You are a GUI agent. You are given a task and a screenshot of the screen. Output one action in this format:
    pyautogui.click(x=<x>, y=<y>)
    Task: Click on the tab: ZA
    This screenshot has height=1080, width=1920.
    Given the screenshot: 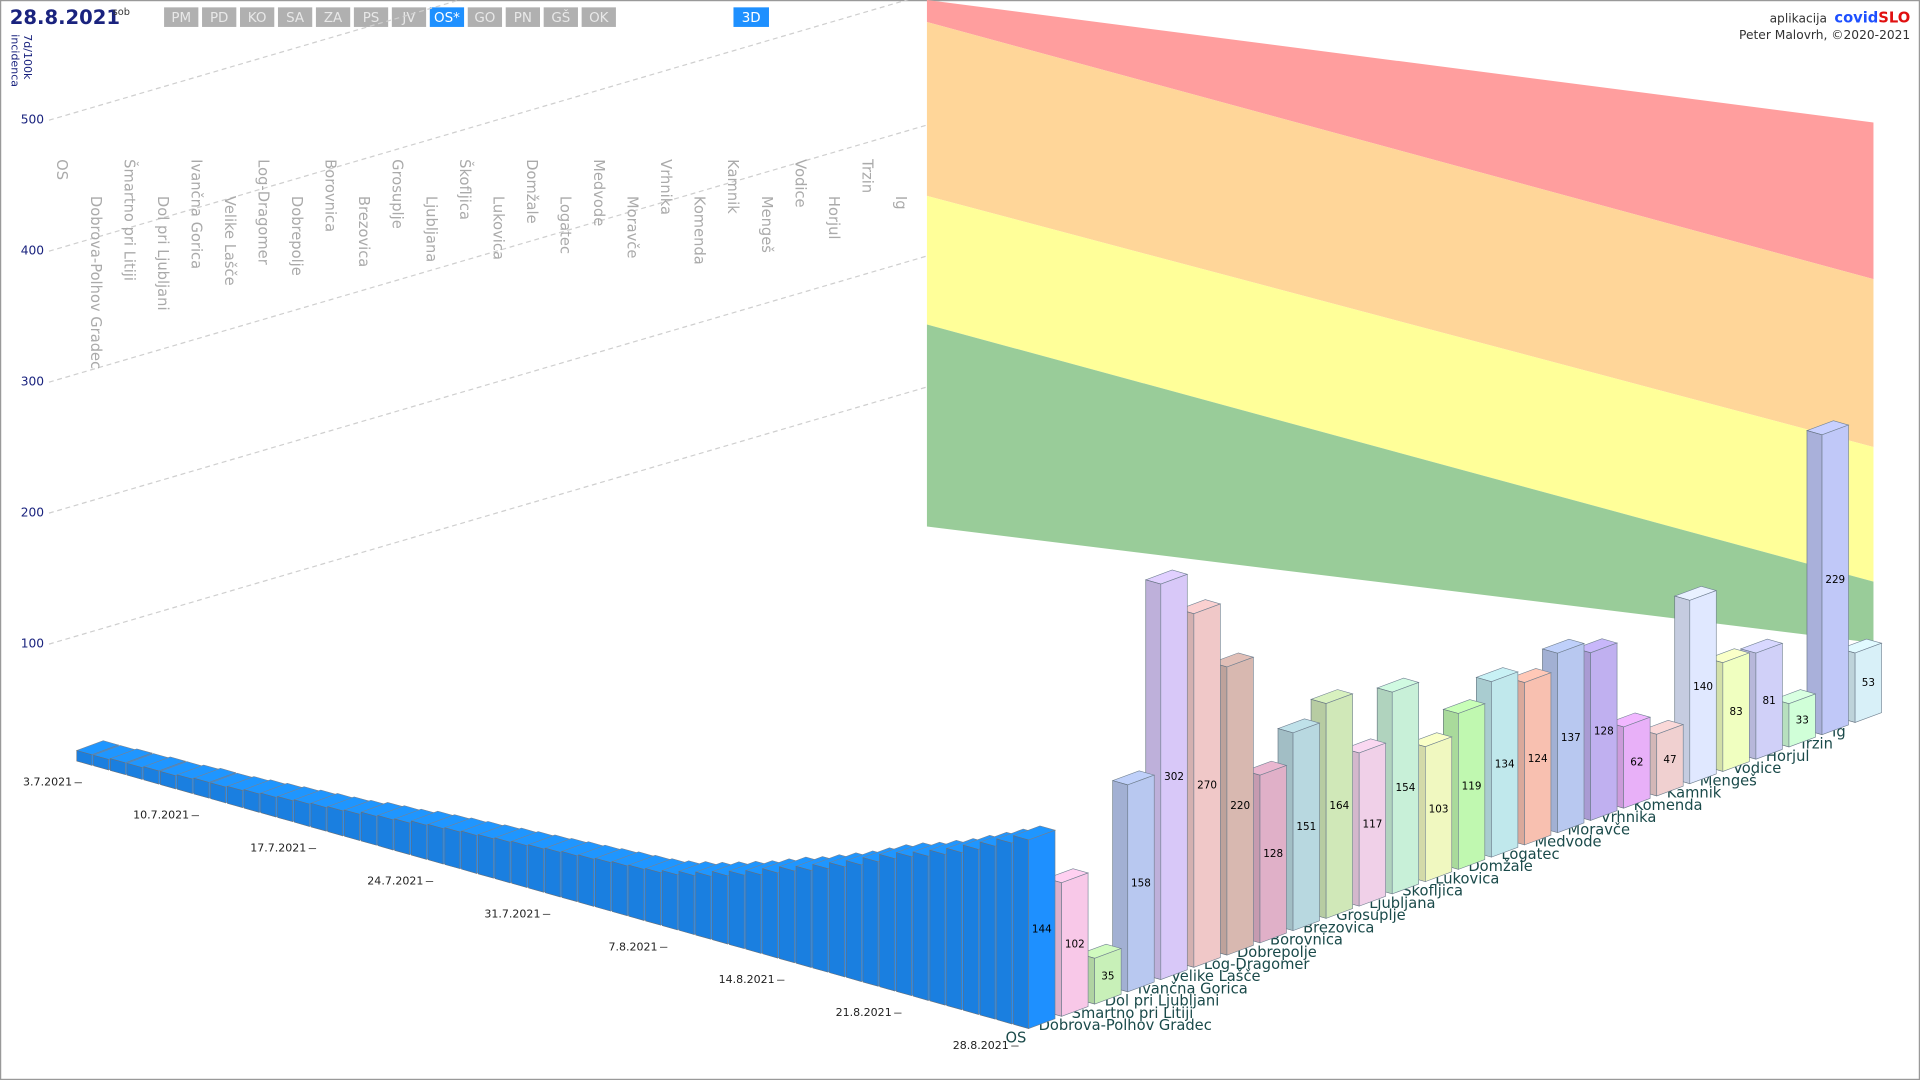 What is the action you would take?
    pyautogui.click(x=333, y=17)
    